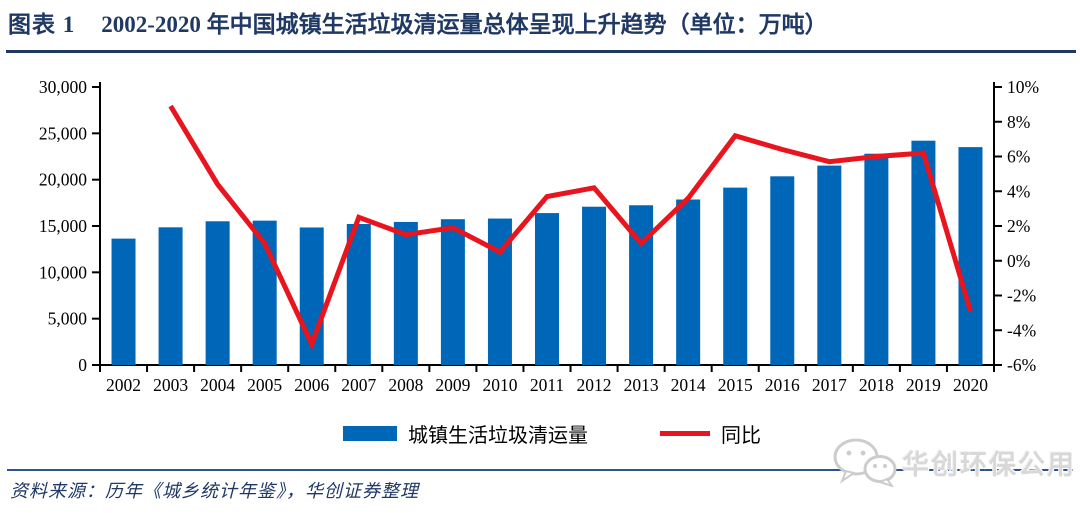 The height and width of the screenshot is (513, 1080). Describe the element at coordinates (641, 285) in the screenshot. I see `bar-2013` at that location.